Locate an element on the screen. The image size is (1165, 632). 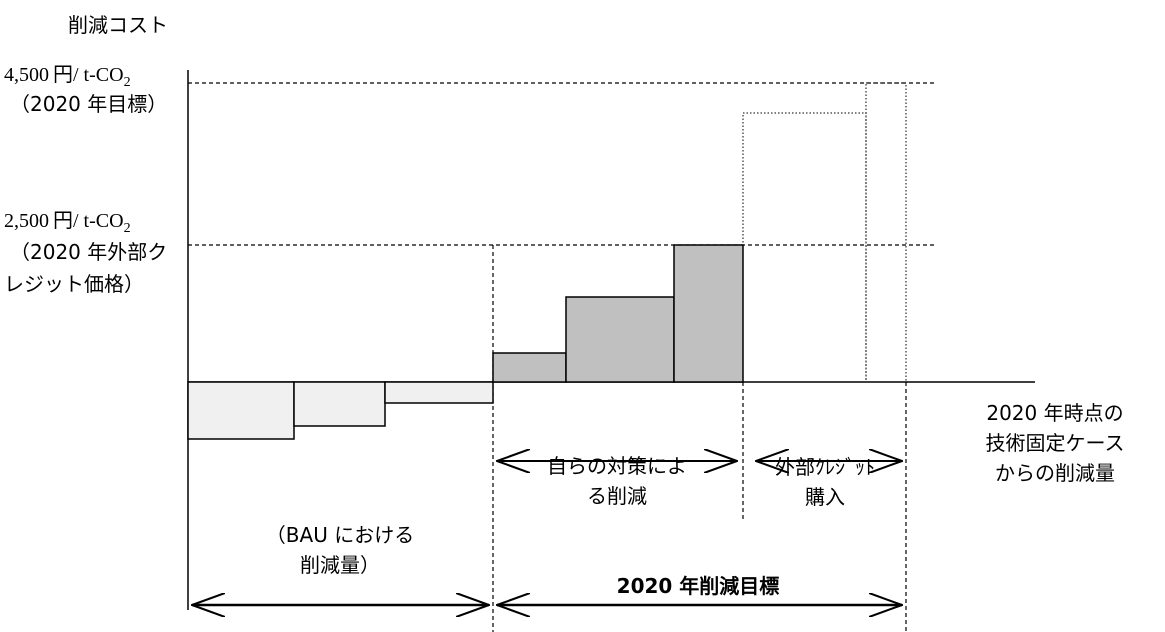
x-axis-label-line3: からの削減量 is located at coordinates (1055, 473).